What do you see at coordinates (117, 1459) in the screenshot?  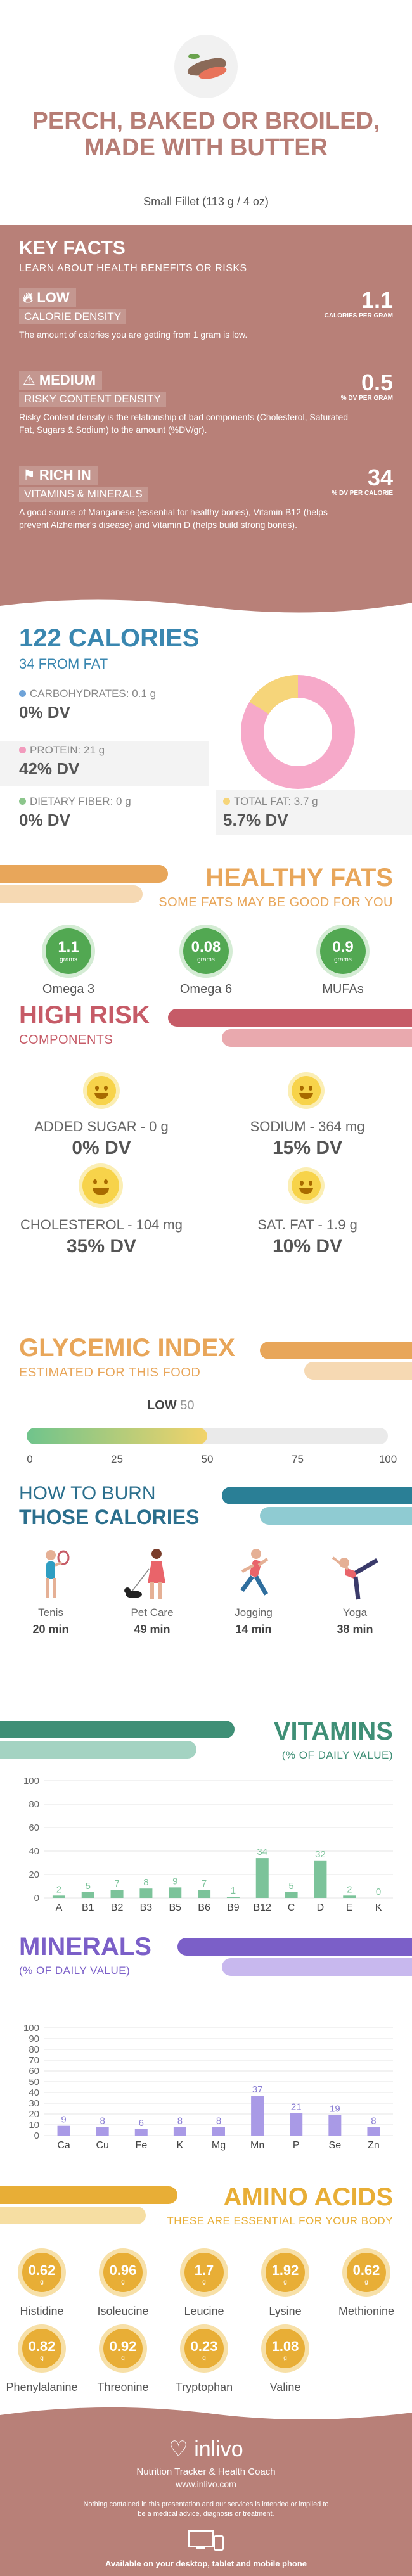 I see `gi-tick-label: 25` at bounding box center [117, 1459].